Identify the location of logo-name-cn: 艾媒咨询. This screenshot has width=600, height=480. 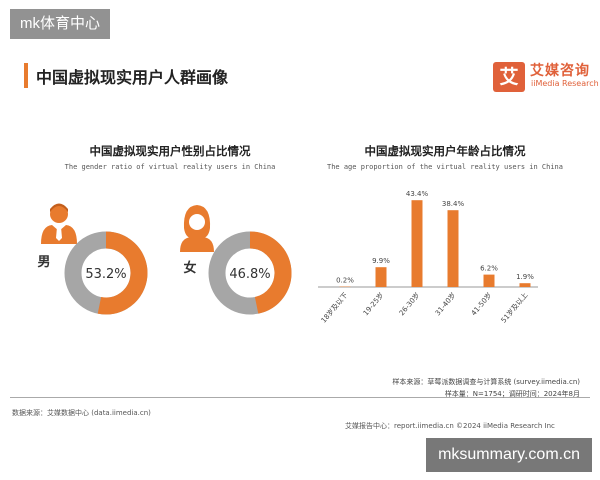
(560, 71).